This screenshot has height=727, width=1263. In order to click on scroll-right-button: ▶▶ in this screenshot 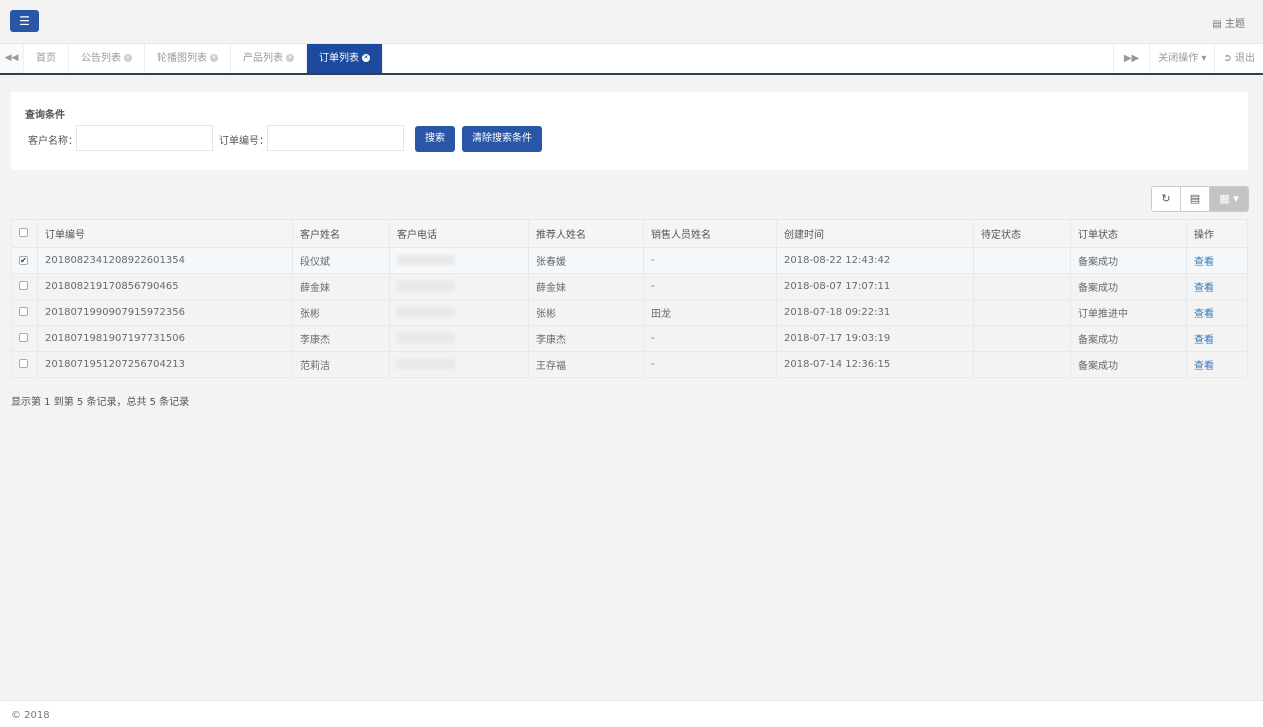, I will do `click(1130, 58)`.